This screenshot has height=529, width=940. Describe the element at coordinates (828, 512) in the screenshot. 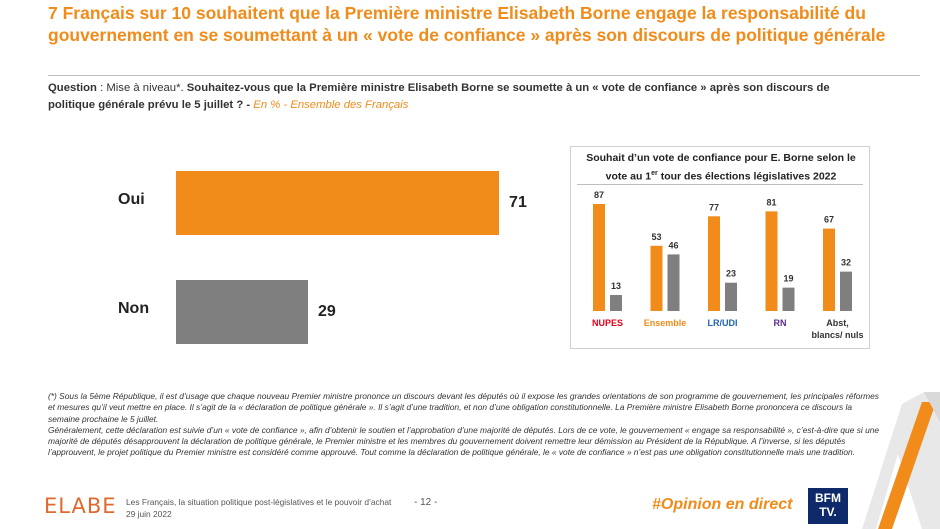

I see `bfmtv-logo-line2: TV.` at that location.